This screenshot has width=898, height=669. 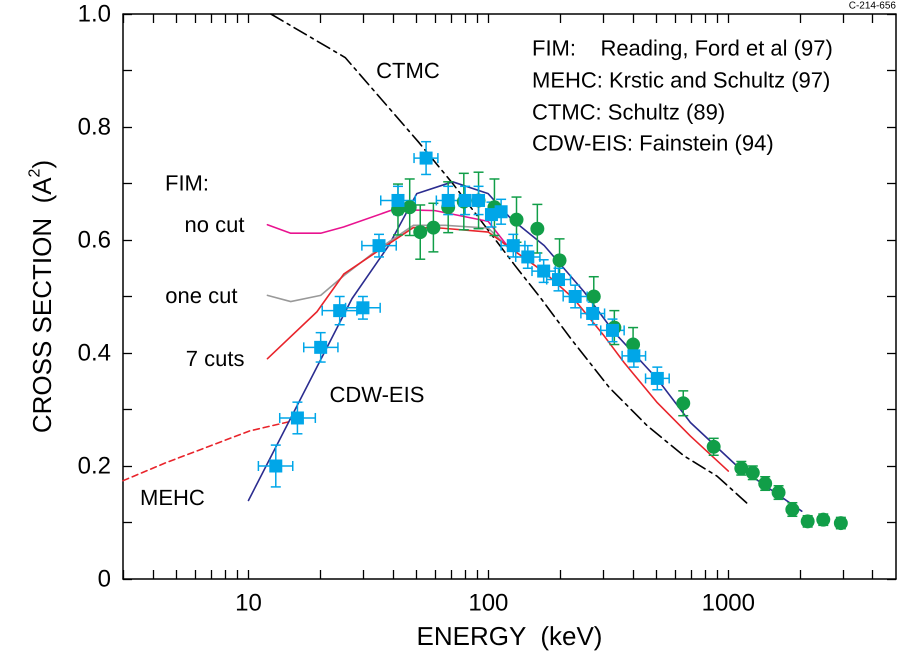 What do you see at coordinates (629, 112) in the screenshot?
I see `annotation: CTMC: Schultz (89)` at bounding box center [629, 112].